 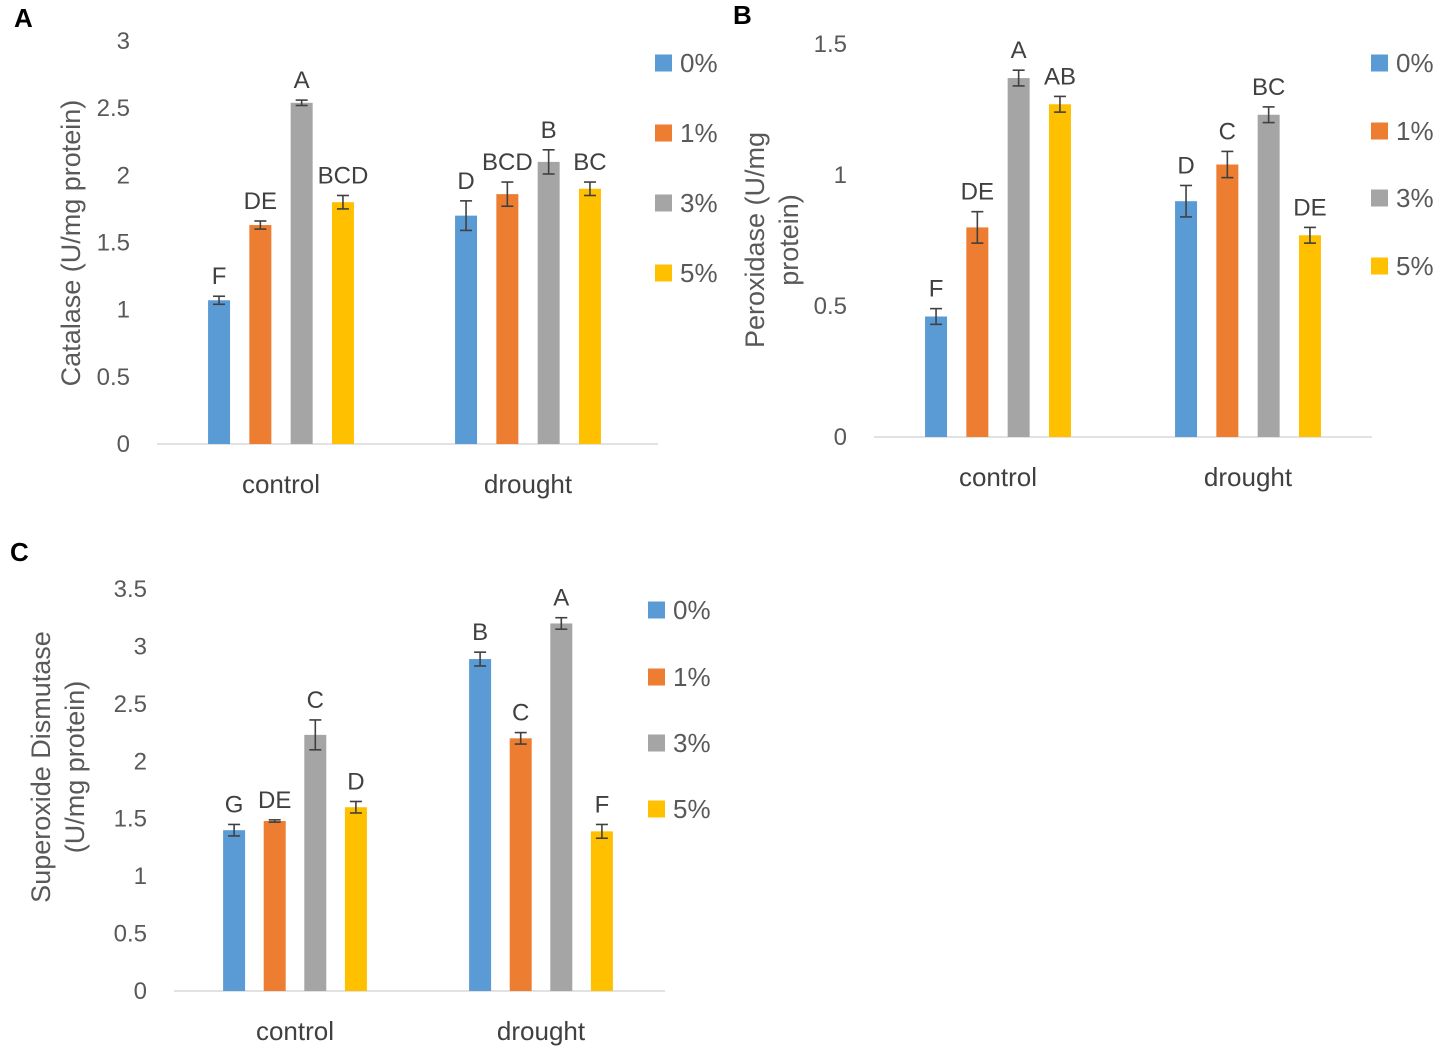 What do you see at coordinates (140, 761) in the screenshot?
I see `y-tick-label: 2` at bounding box center [140, 761].